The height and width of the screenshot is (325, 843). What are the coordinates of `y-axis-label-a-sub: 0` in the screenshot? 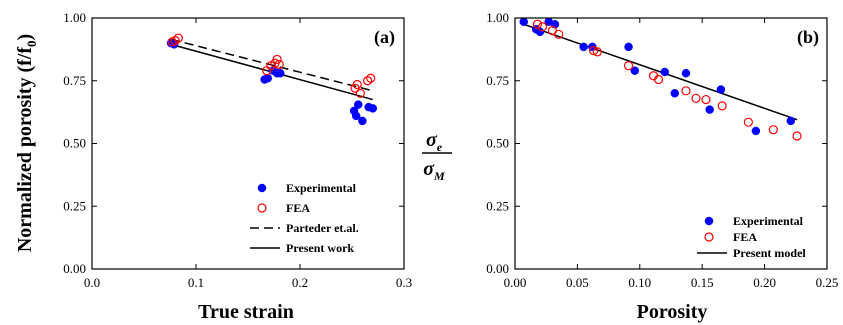 It's located at (31, 44).